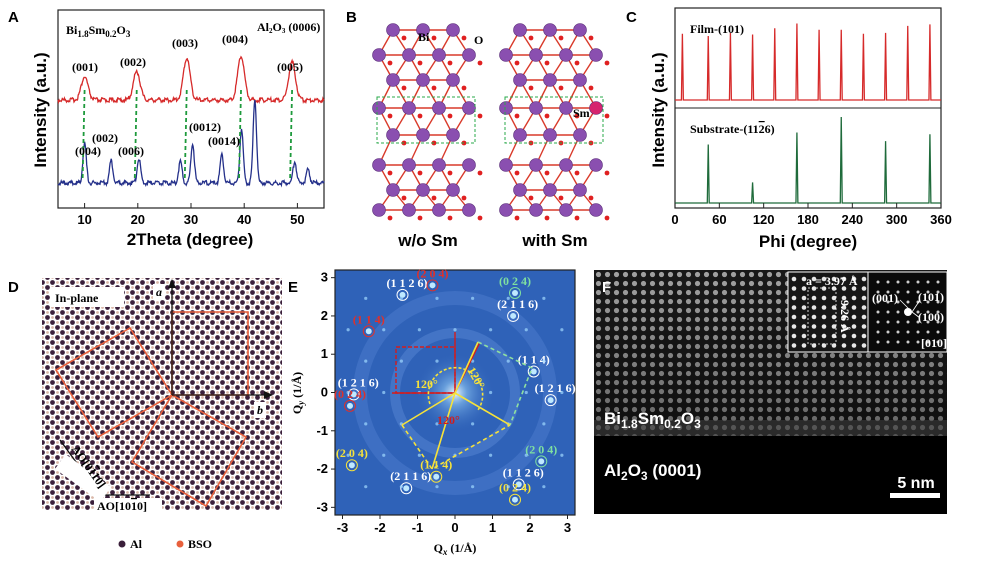 Image resolution: width=989 pixels, height=563 pixels. Describe the element at coordinates (828, 312) in the screenshot. I see `inset-hrtem` at that location.